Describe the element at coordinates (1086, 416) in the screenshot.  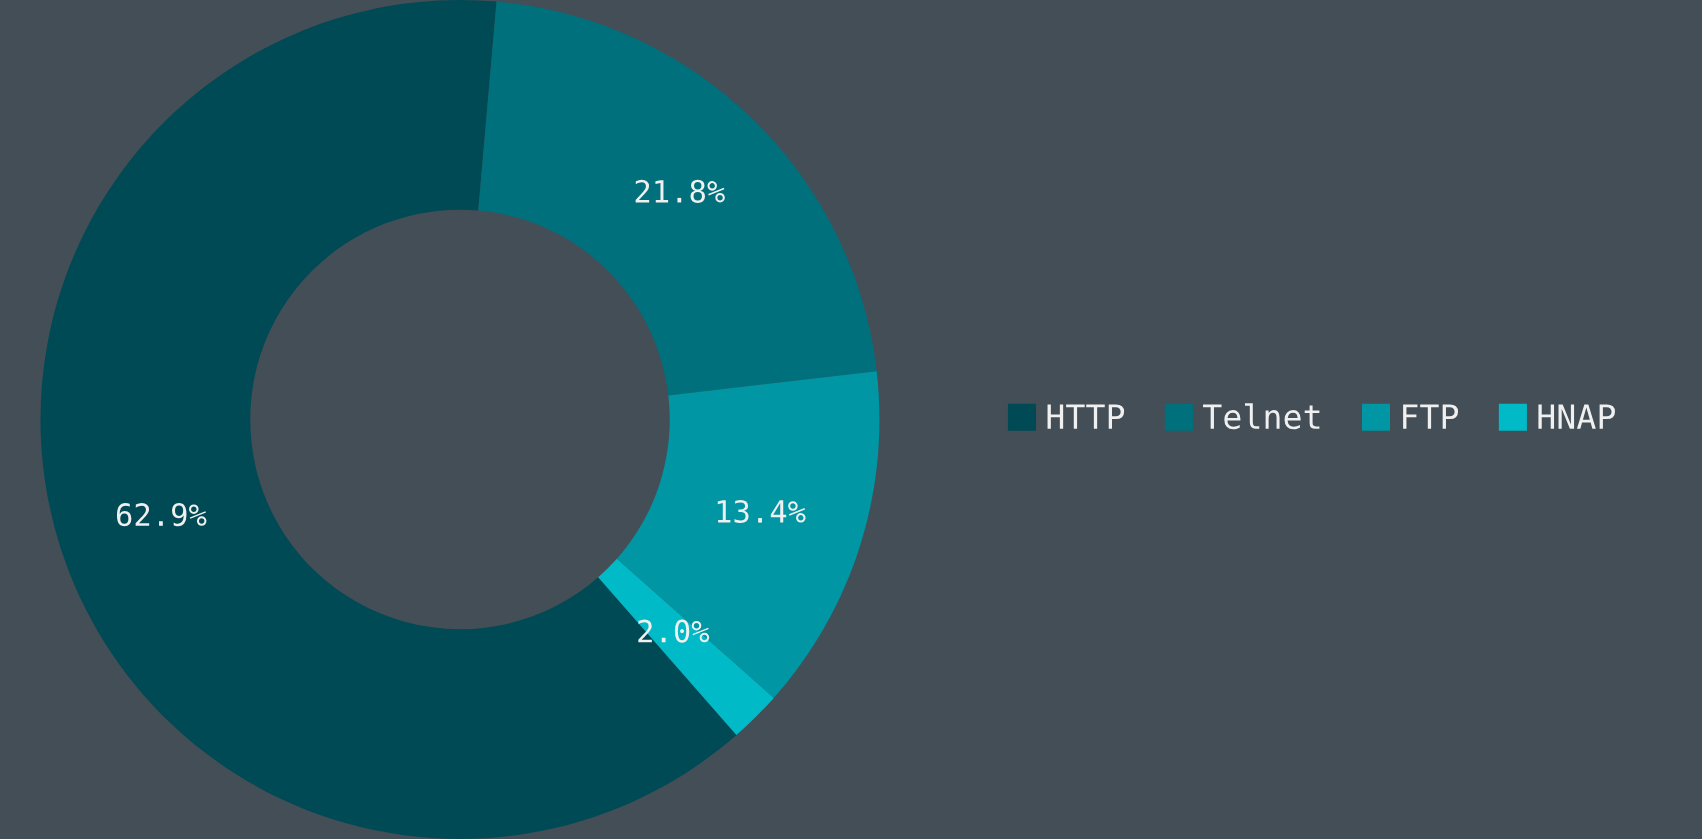
I see `legend-label: HTTP` at that location.